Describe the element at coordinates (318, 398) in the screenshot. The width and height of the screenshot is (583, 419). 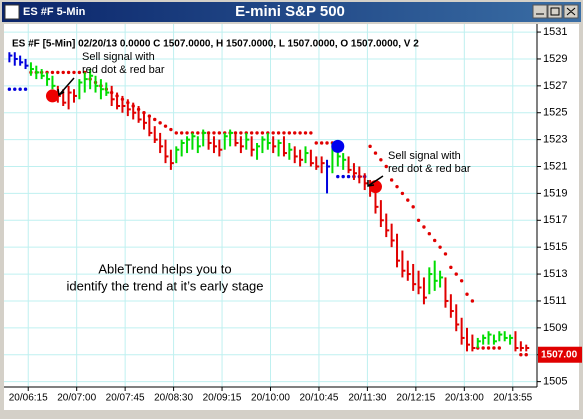
I see `x-tick-label: 20/10:45` at that location.